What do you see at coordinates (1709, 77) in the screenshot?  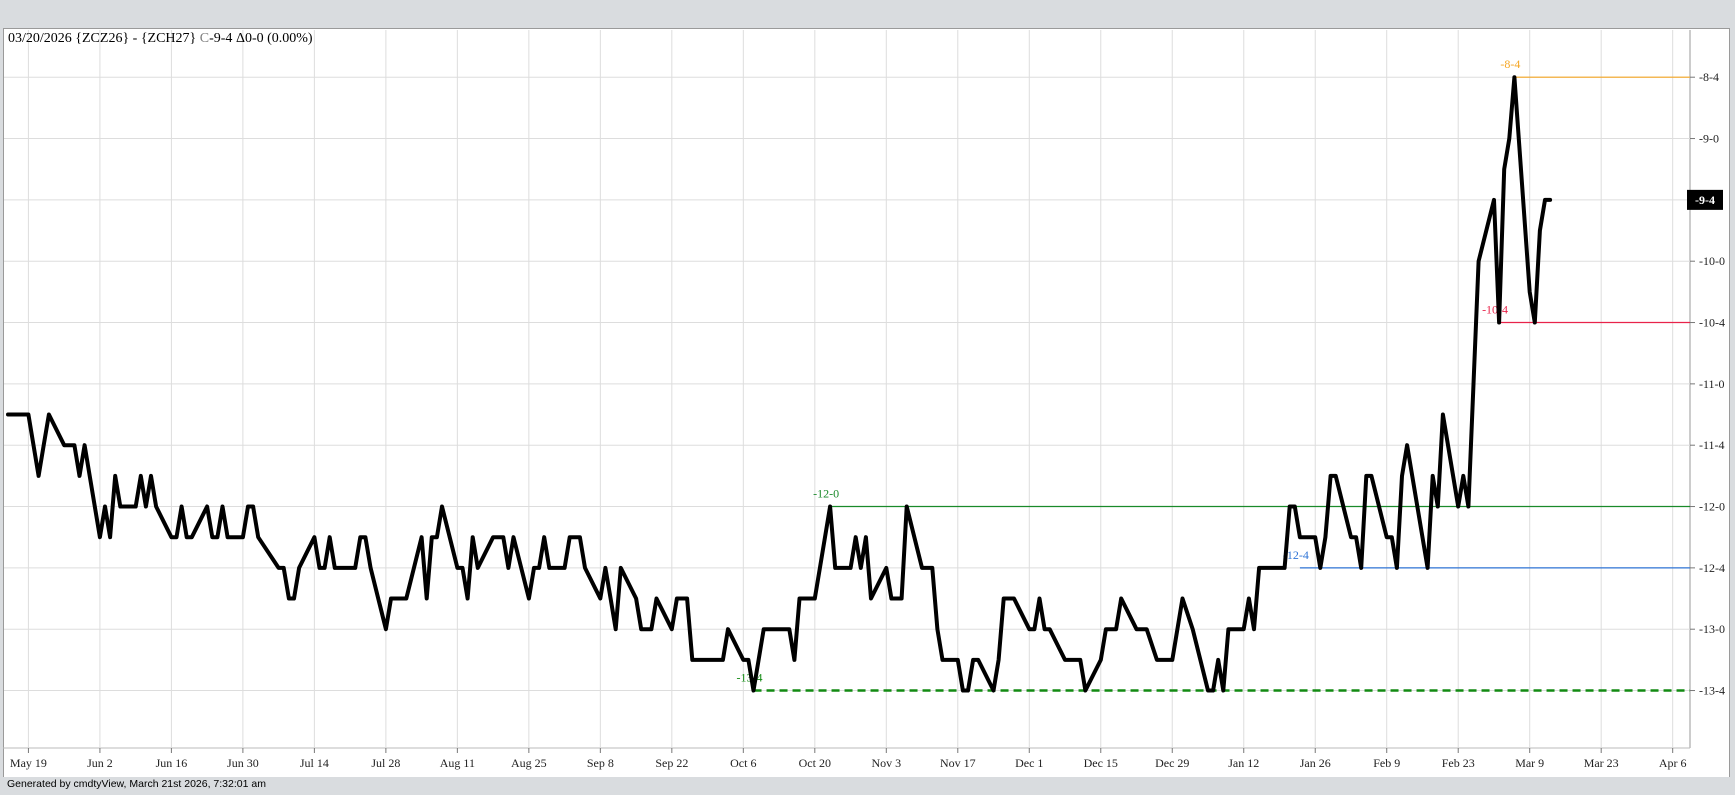 I see `y-tick-label: -8-4` at bounding box center [1709, 77].